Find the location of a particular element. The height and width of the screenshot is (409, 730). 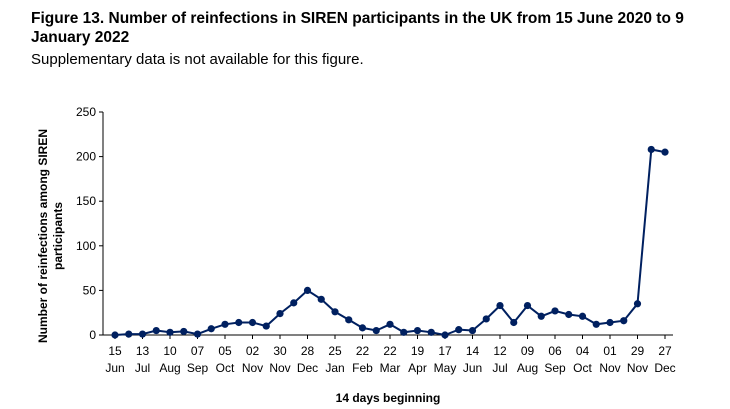

y-tick-label: 0 is located at coordinates (92, 335).